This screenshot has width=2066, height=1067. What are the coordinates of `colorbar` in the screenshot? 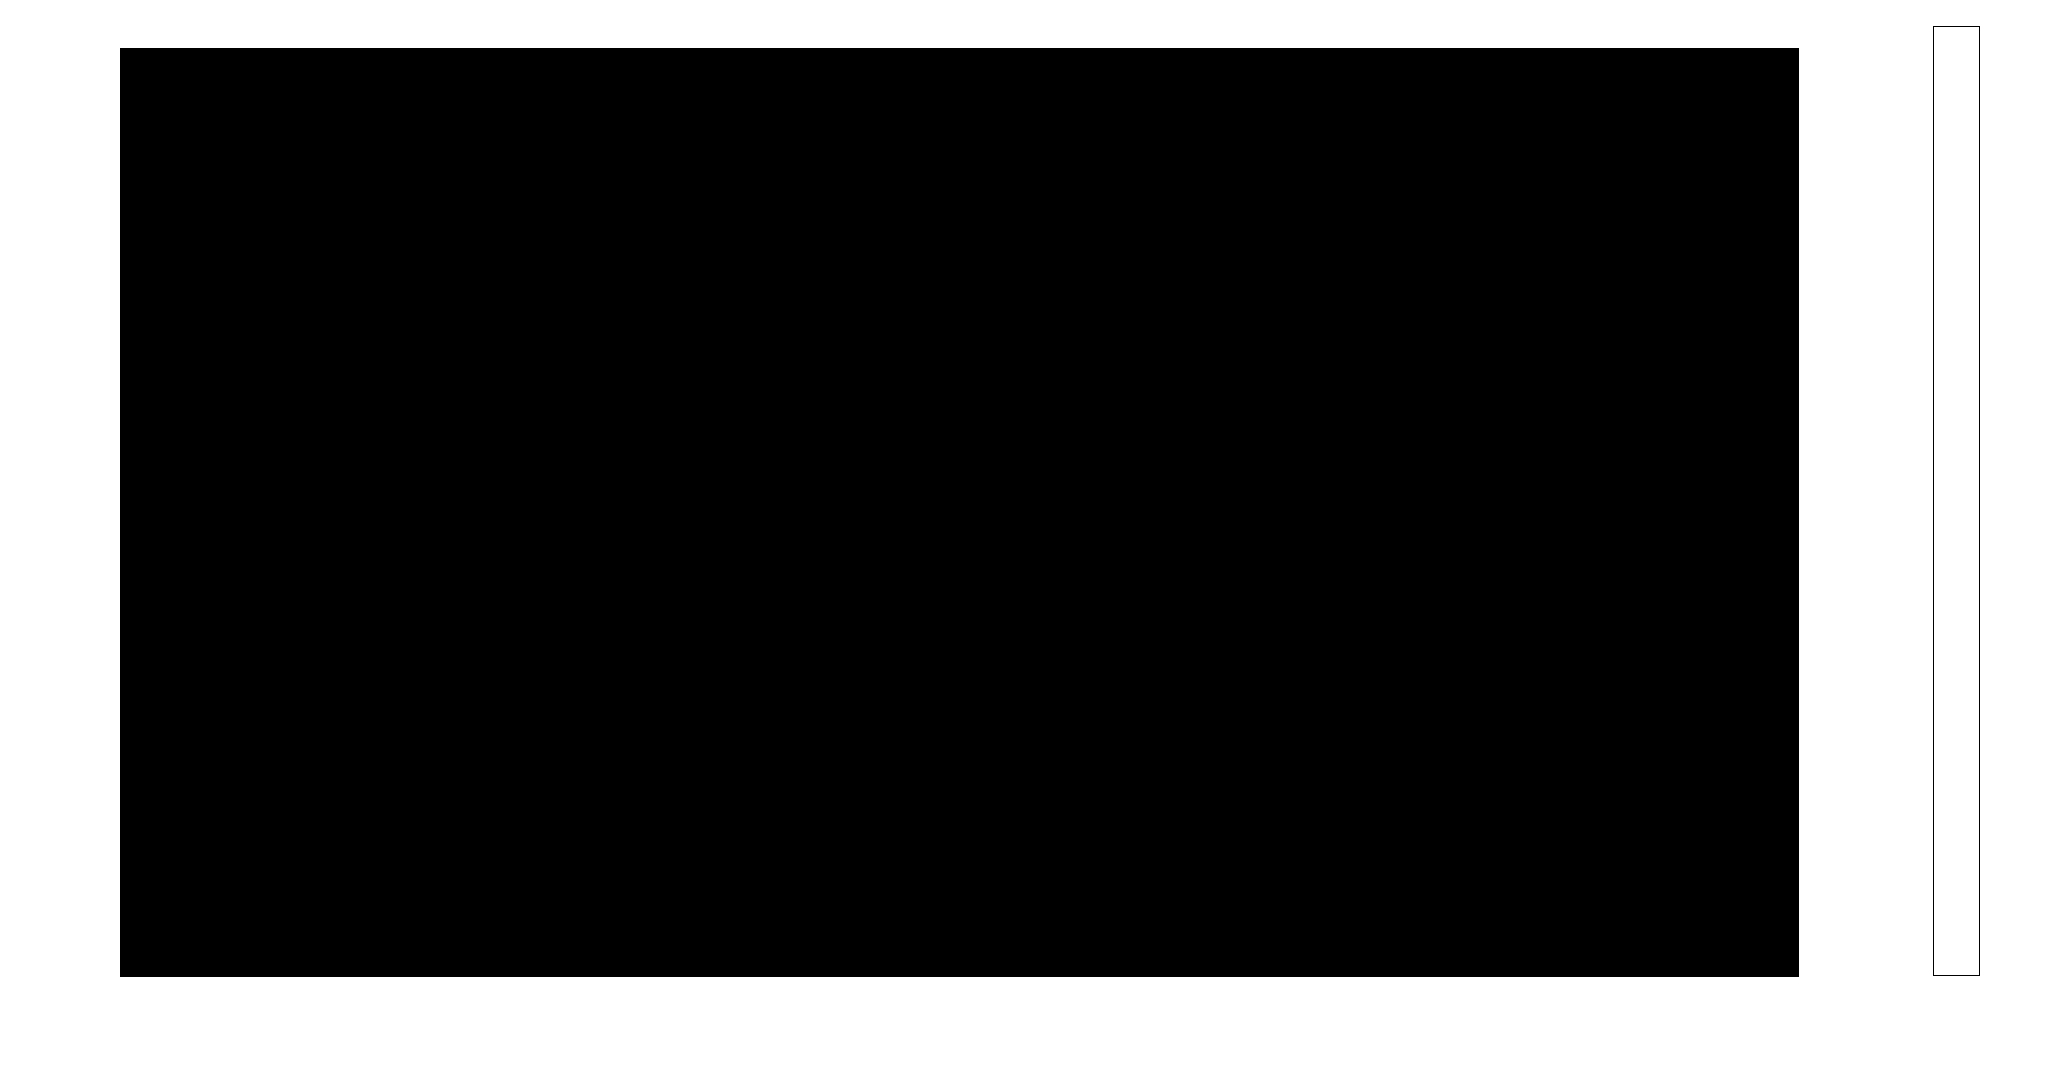 It's located at (1956, 500).